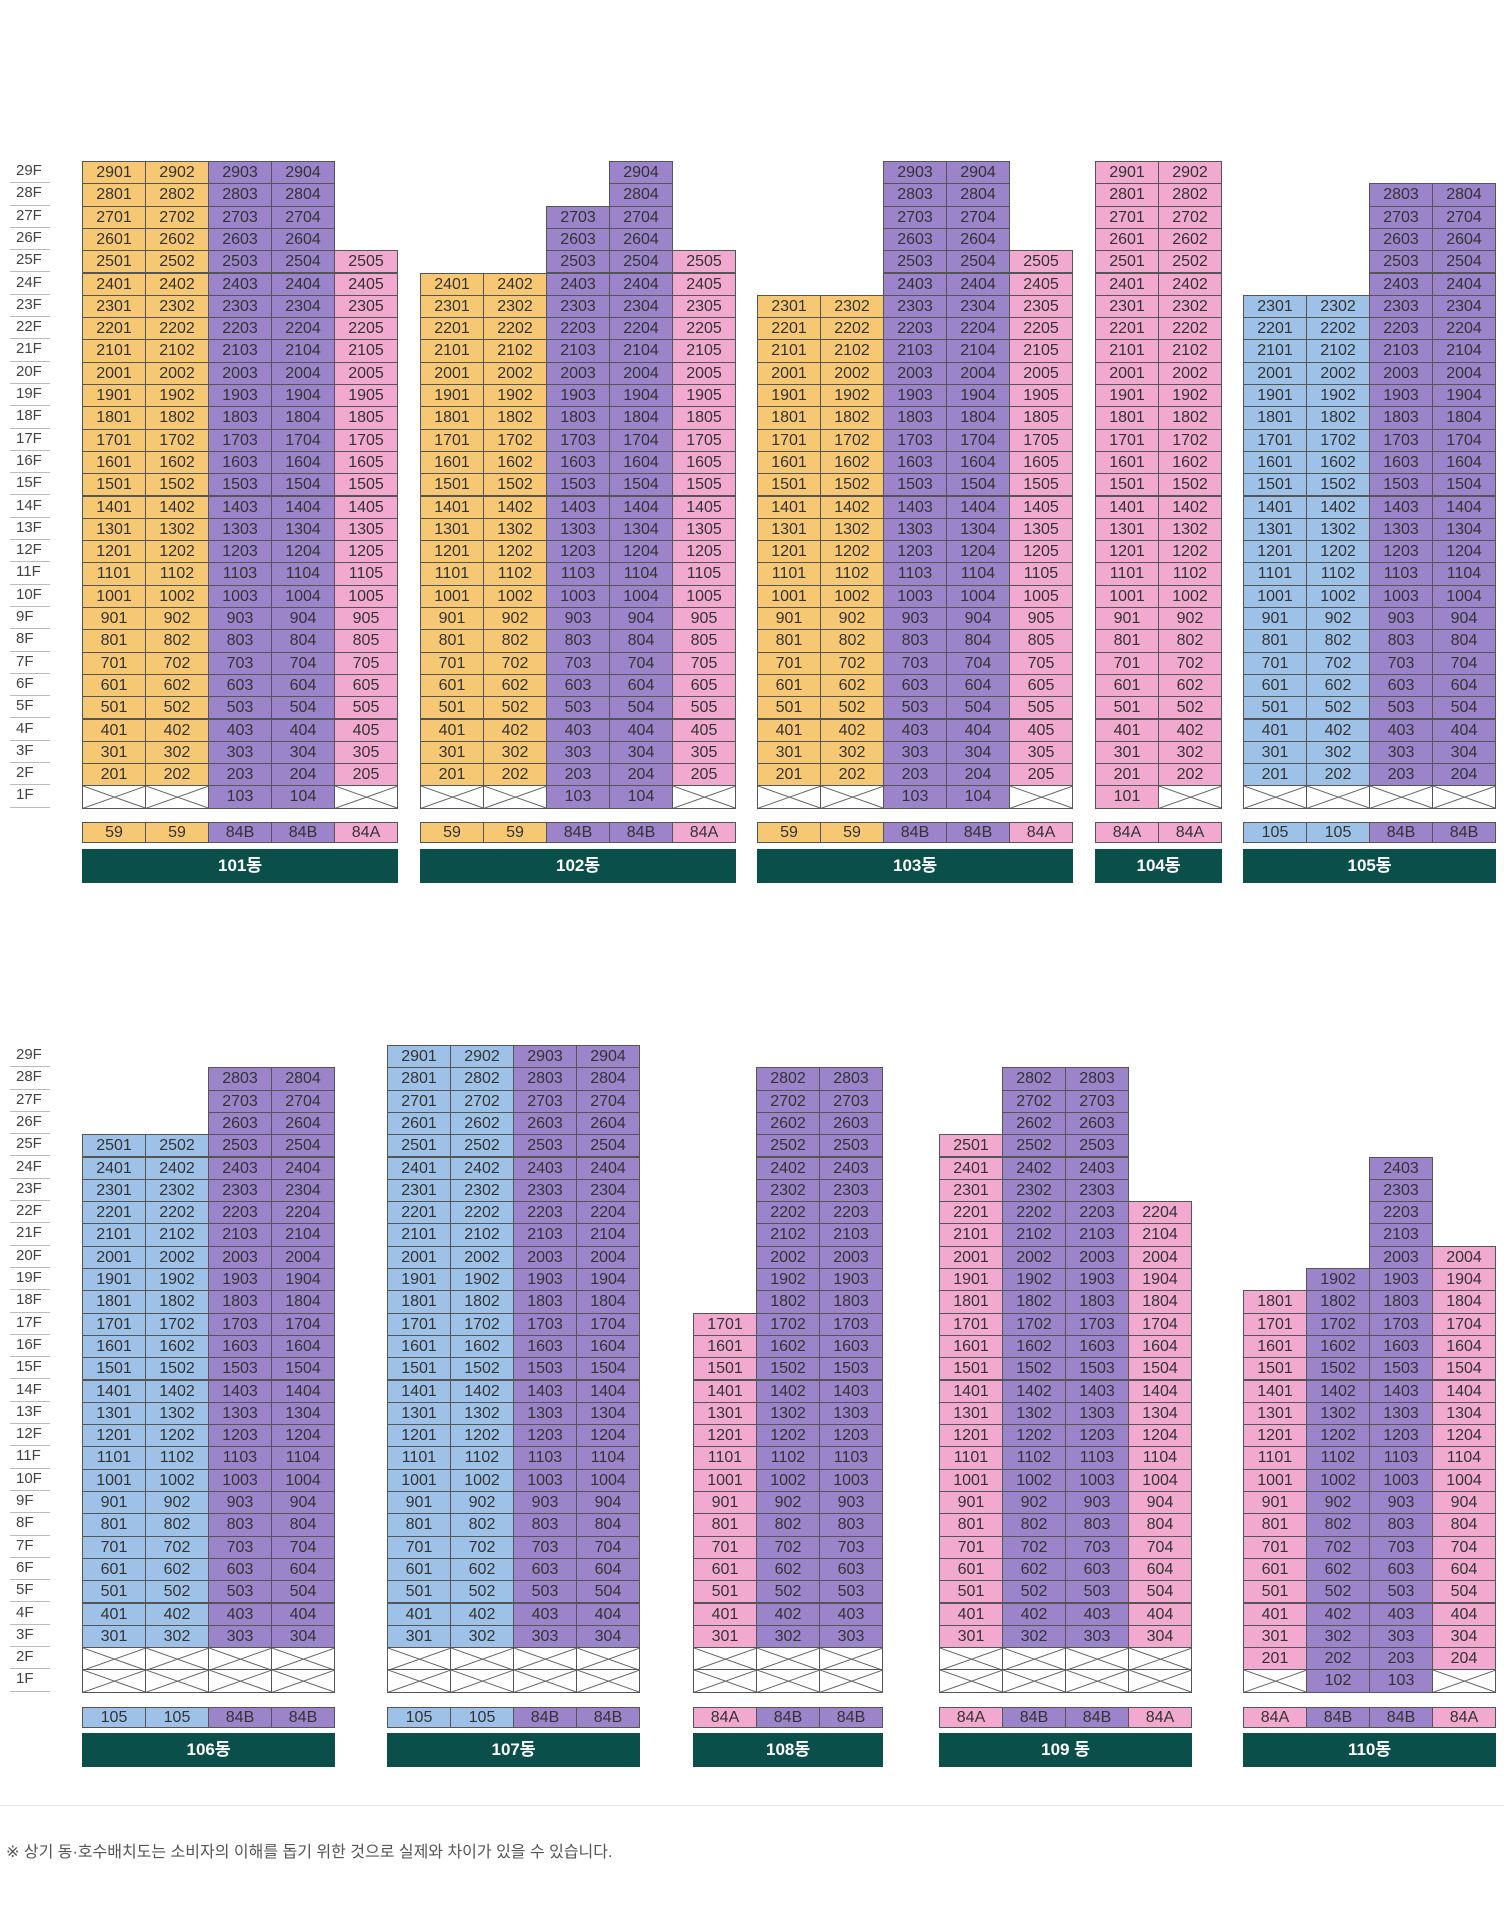  Describe the element at coordinates (1275, 1659) in the screenshot. I see `unit-cell: 201` at that location.